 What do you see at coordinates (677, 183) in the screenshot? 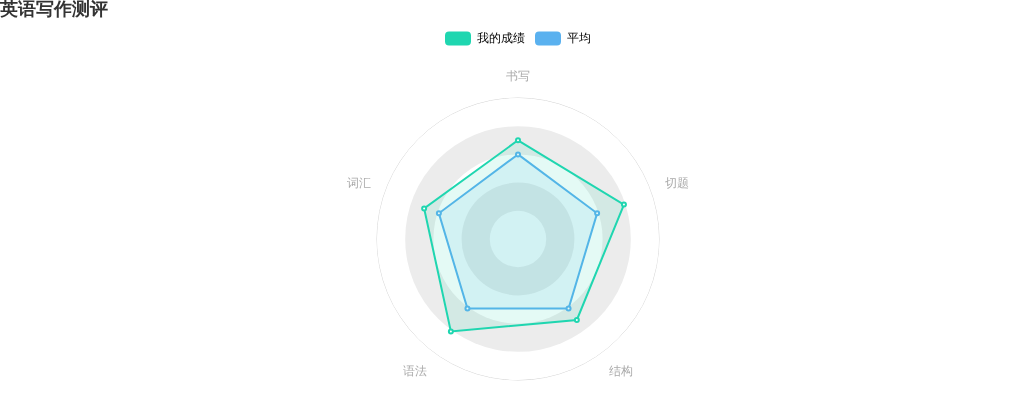
I see `spoke-label: 切题` at bounding box center [677, 183].